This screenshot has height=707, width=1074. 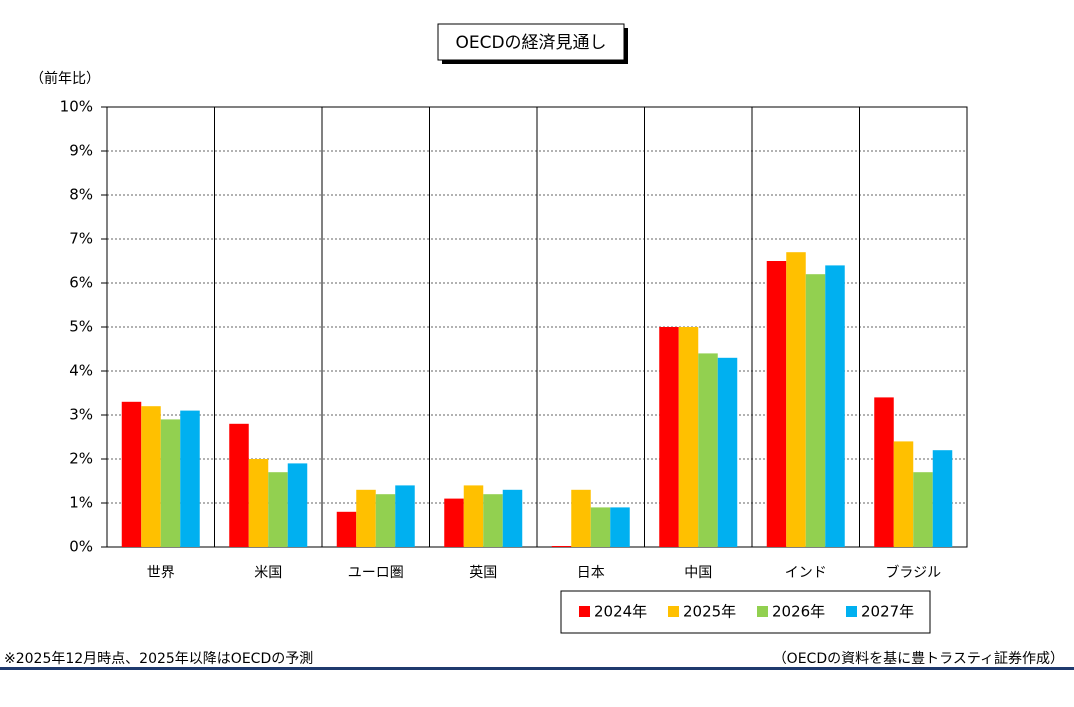 What do you see at coordinates (268, 573) in the screenshot?
I see `x-tick-label: 米国` at bounding box center [268, 573].